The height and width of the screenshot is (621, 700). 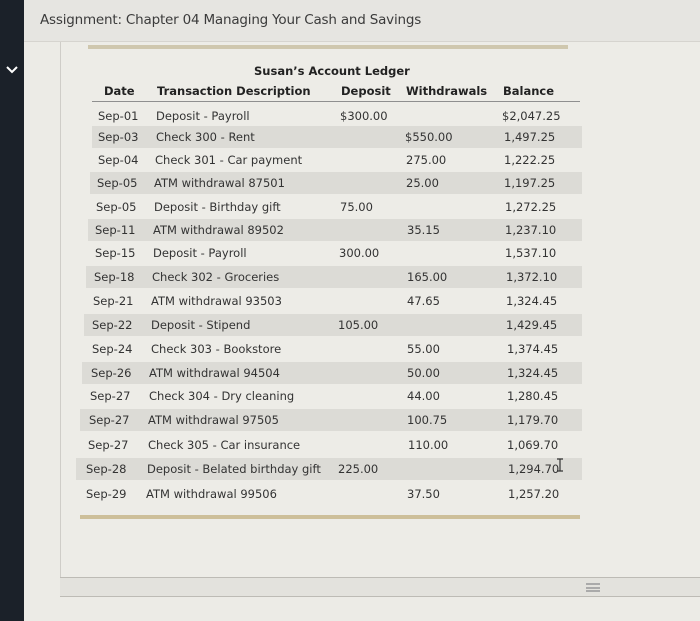 What do you see at coordinates (560, 467) in the screenshot?
I see `text-cursor-icon` at bounding box center [560, 467].